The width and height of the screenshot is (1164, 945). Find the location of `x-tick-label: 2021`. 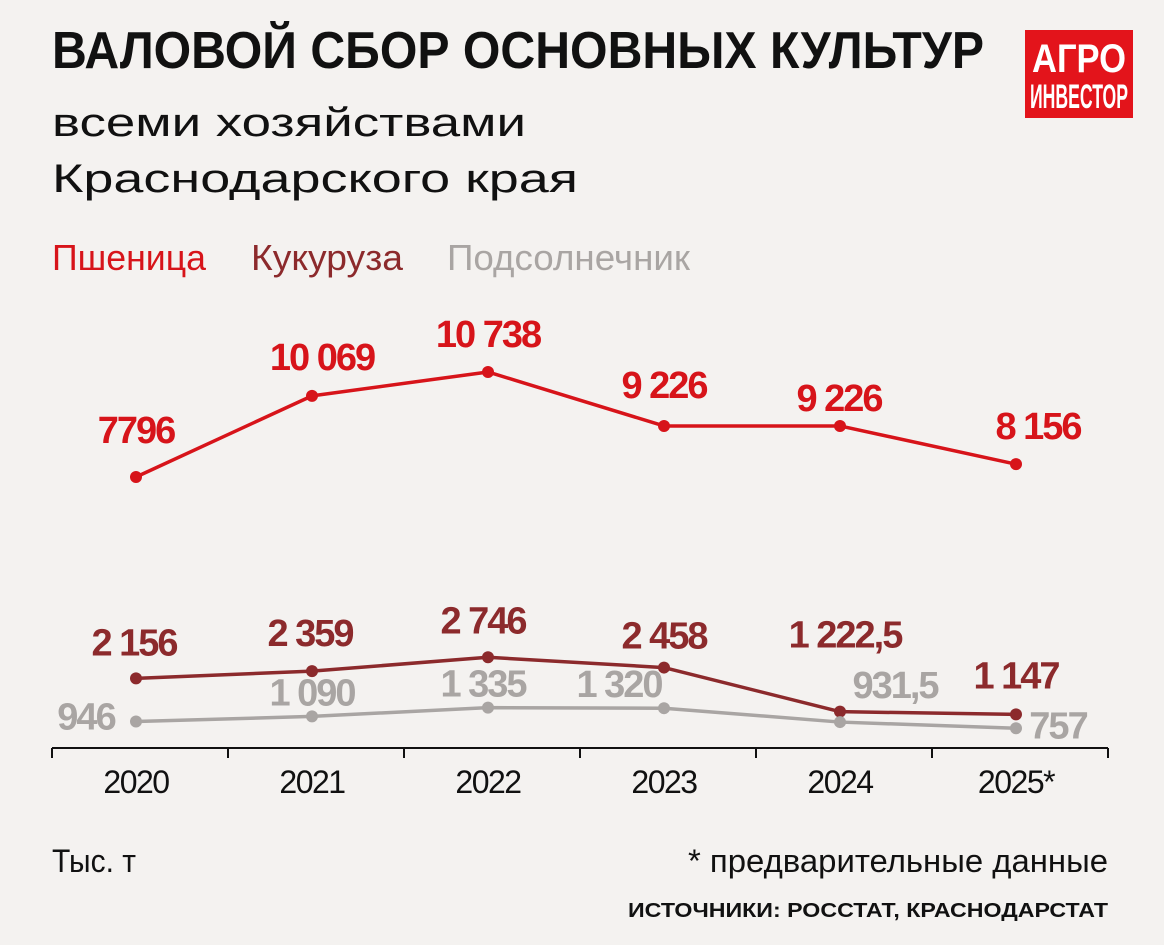

x-tick-label: 2021 is located at coordinates (312, 782).